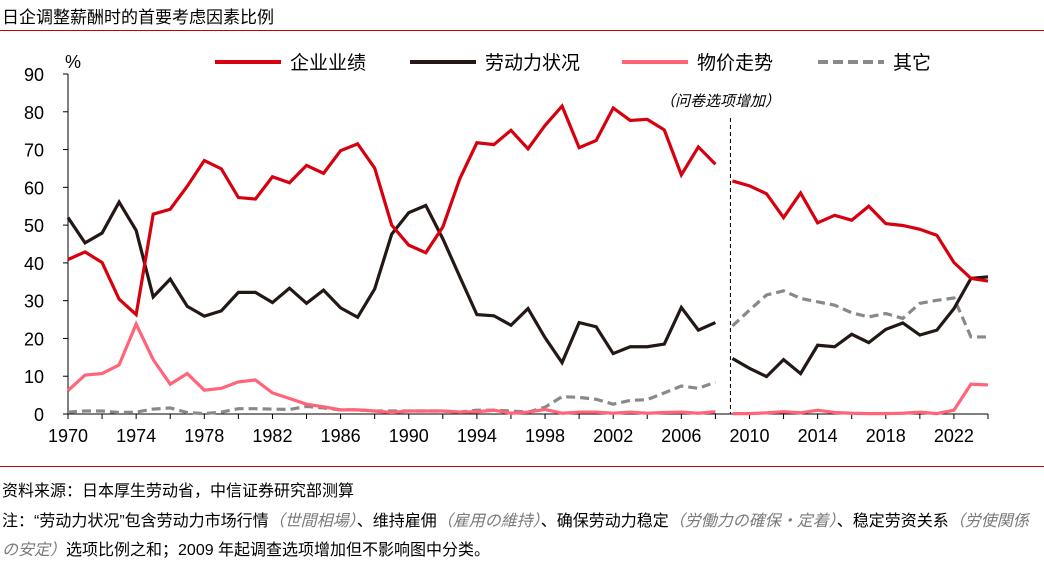 This screenshot has width=1044, height=565. Describe the element at coordinates (720, 101) in the screenshot. I see `annotation-survey-change: （问卷选项增加）` at that location.